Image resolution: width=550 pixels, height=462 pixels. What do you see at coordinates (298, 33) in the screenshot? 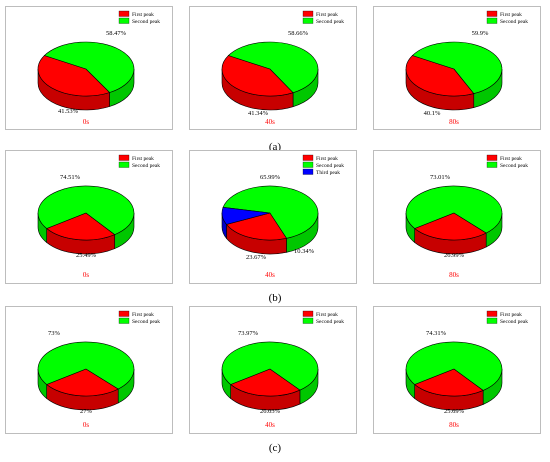
I see `percent-label-second-peak: 58.66%` at bounding box center [298, 33].